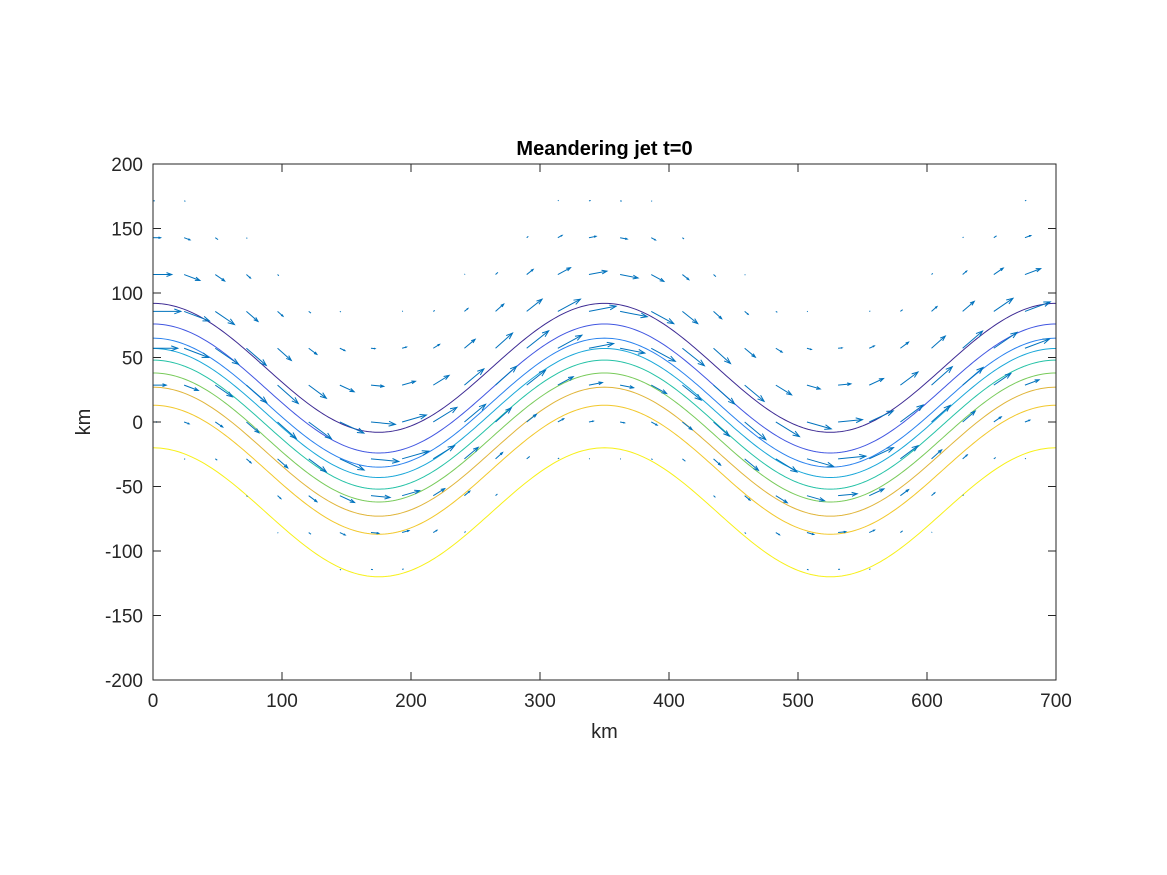 Image resolution: width=1167 pixels, height=875 pixels. I want to click on chart-title: Meandering jet t=0, so click(604, 149).